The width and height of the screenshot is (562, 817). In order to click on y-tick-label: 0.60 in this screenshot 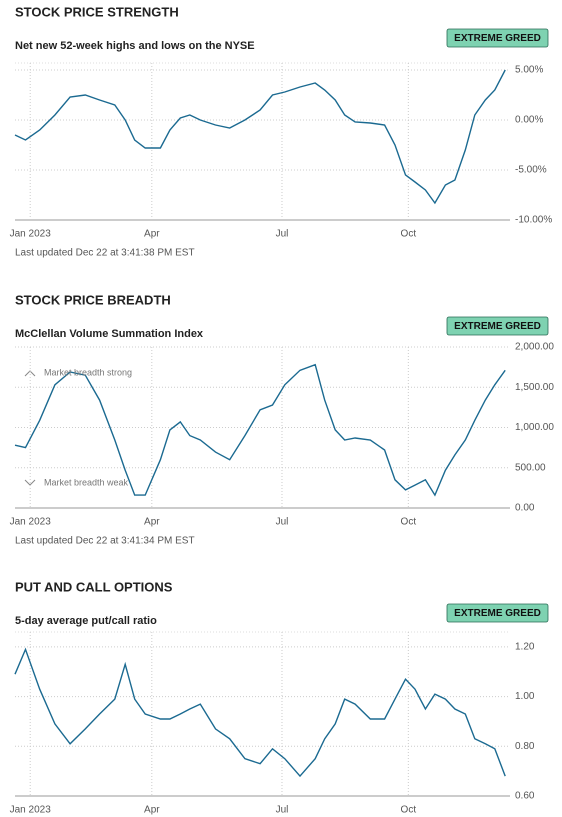, I will do `click(525, 796)`.